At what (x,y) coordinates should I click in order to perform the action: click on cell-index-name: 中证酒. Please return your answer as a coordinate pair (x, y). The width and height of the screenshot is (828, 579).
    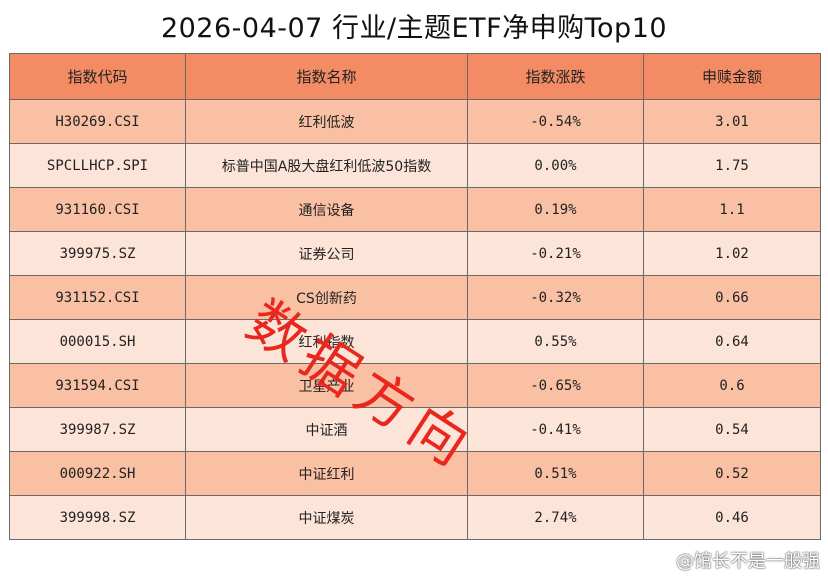
    Looking at the image, I should click on (326, 429).